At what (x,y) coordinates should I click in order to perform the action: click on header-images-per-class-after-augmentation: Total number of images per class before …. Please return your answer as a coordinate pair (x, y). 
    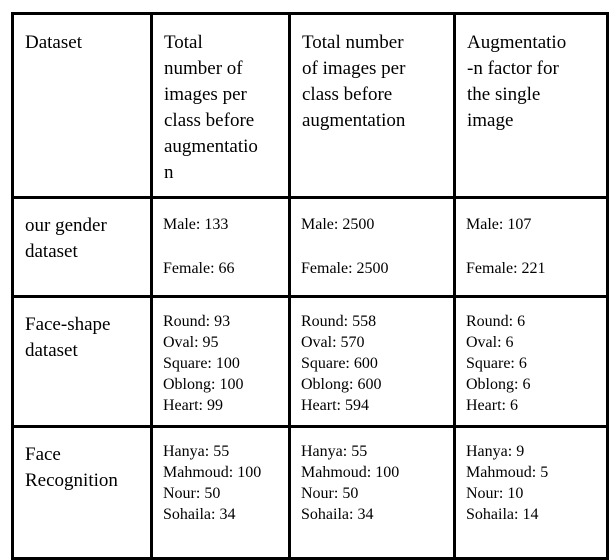
    Looking at the image, I should click on (372, 105).